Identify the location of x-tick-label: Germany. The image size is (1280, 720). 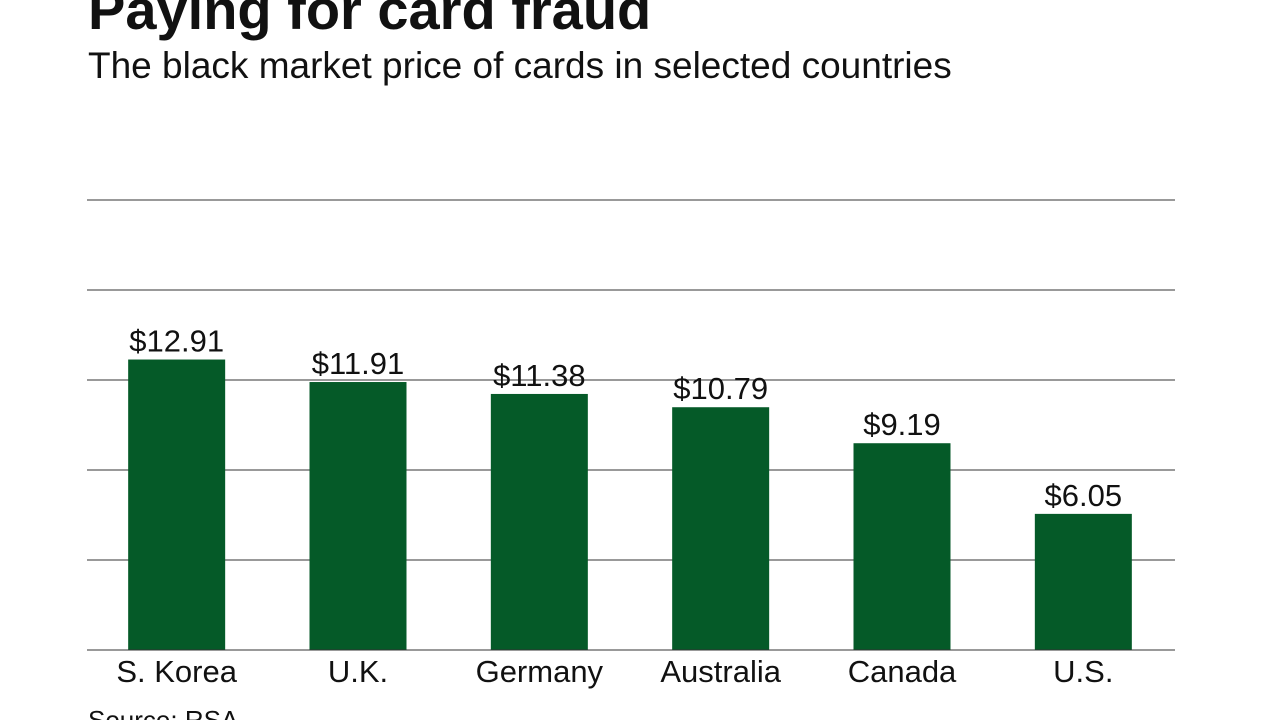
(540, 671).